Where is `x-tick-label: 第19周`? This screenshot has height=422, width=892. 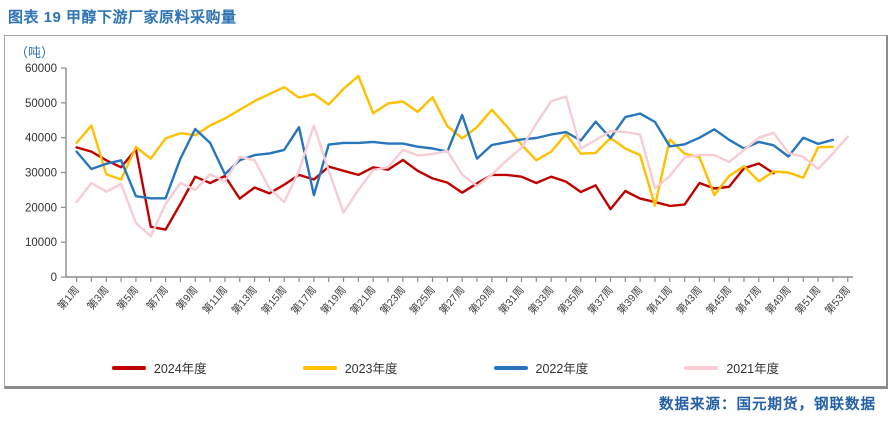
x-tick-label: 第19周 is located at coordinates (333, 300).